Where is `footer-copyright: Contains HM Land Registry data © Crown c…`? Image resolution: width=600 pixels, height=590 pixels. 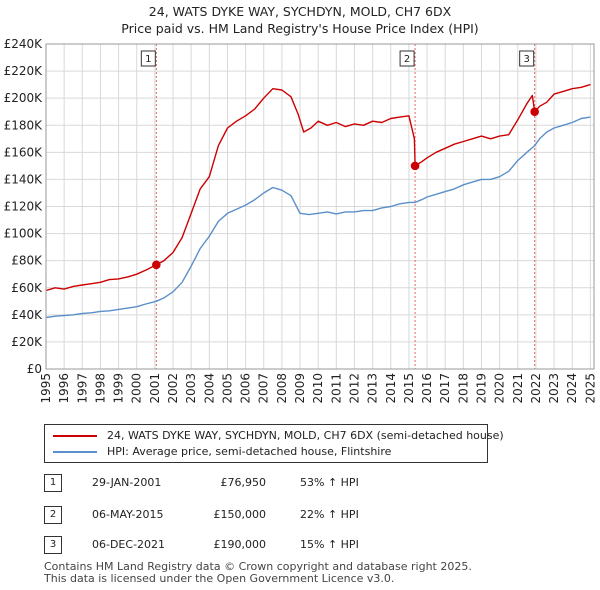
footer-copyright: Contains HM Land Registry data © Crown c… is located at coordinates (258, 566).